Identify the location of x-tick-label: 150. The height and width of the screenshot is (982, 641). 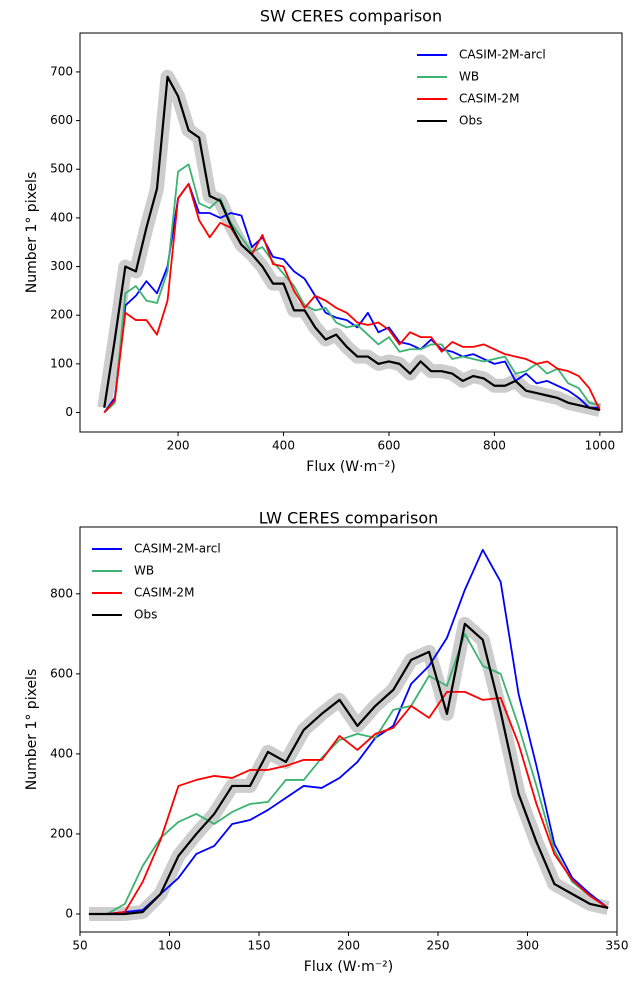
(259, 946).